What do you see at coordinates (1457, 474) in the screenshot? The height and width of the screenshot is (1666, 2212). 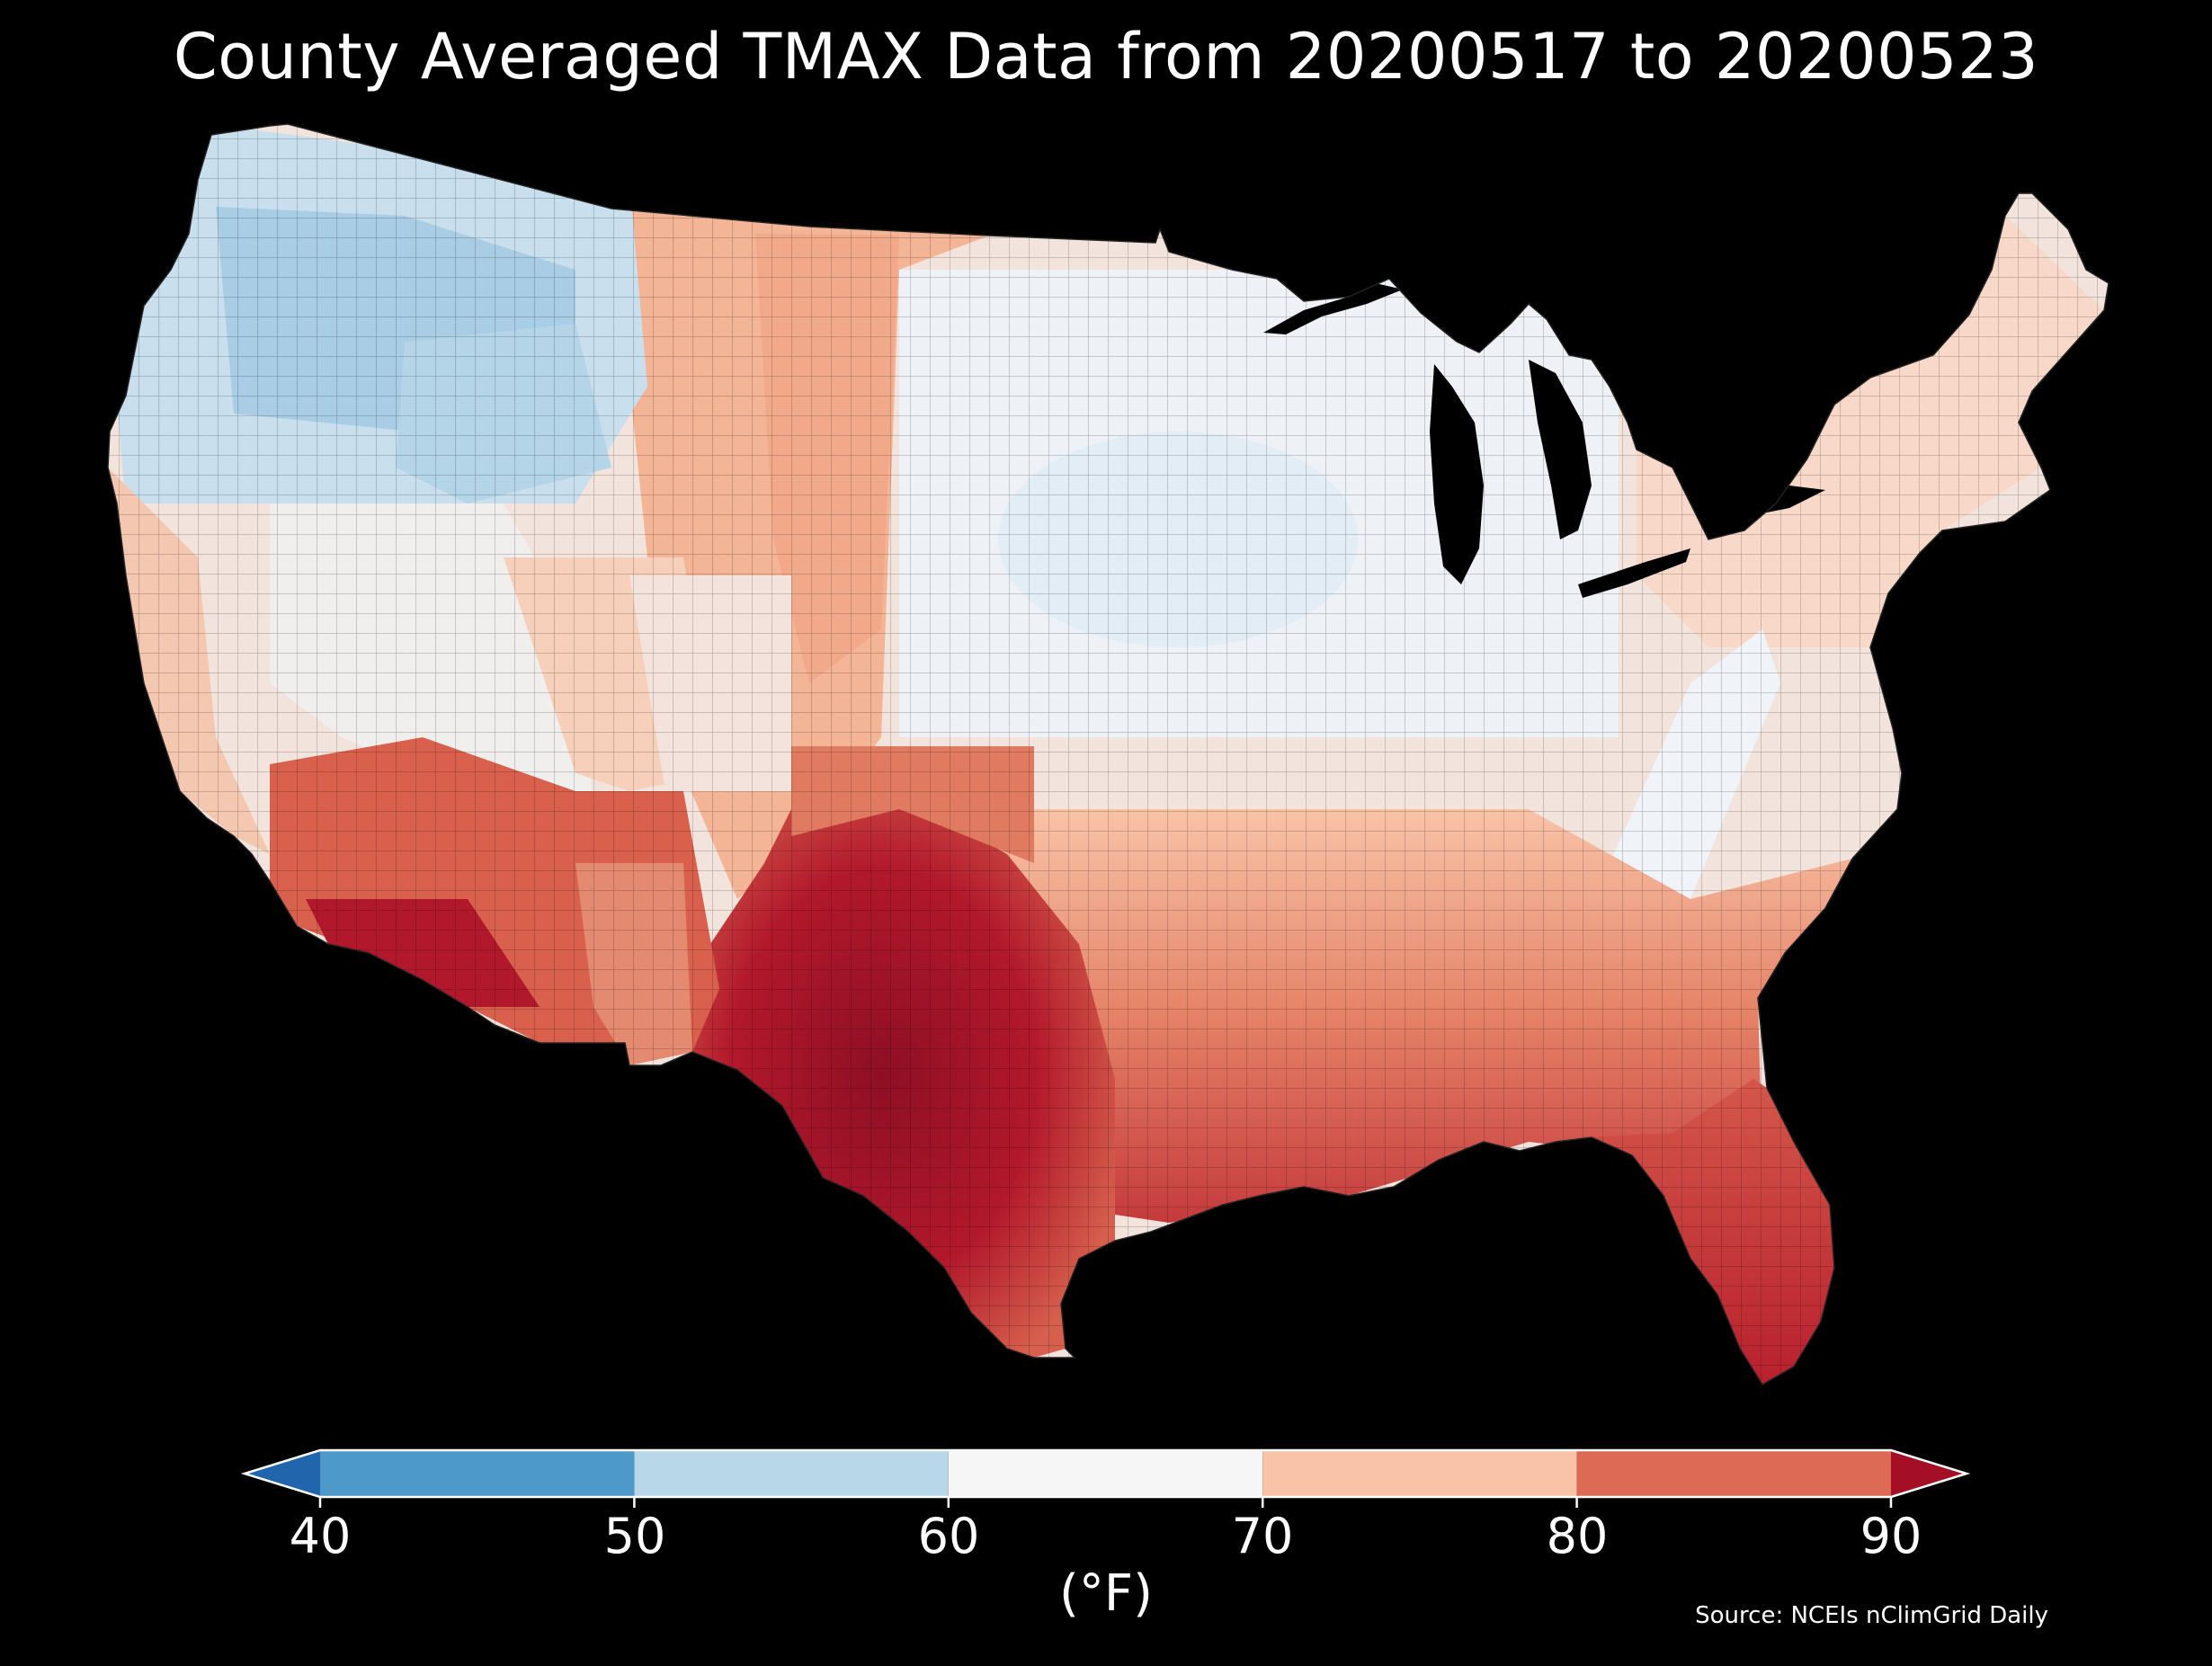 I see `lake-michigan` at bounding box center [1457, 474].